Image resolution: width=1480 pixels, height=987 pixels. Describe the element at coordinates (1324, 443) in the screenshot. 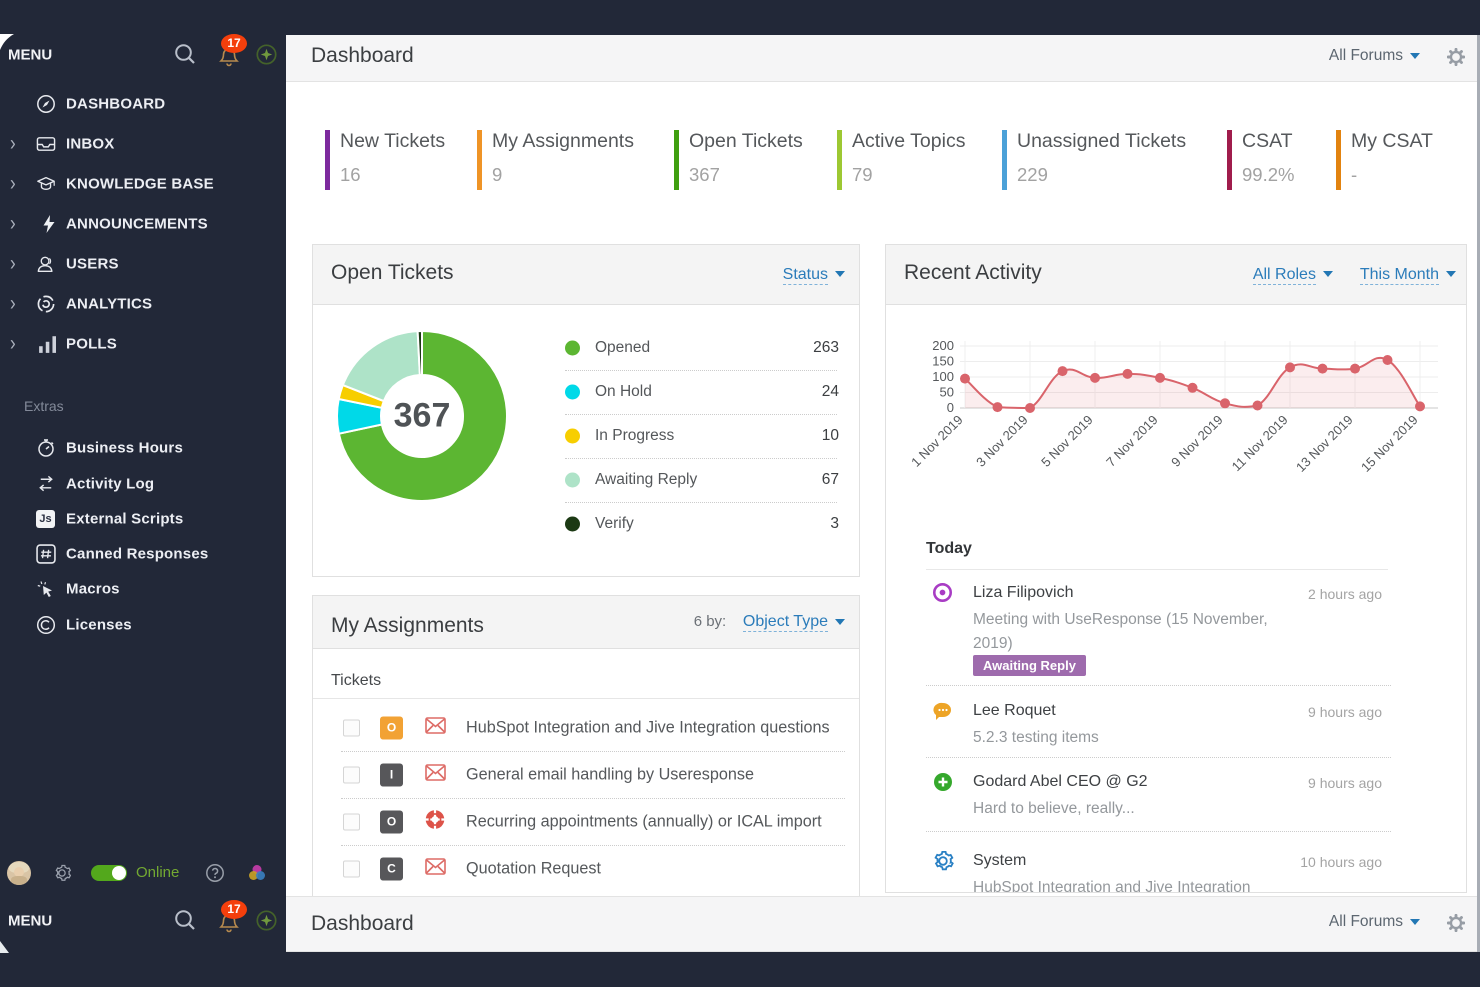

I see `svg-text: 13 Nov 2019` at that location.